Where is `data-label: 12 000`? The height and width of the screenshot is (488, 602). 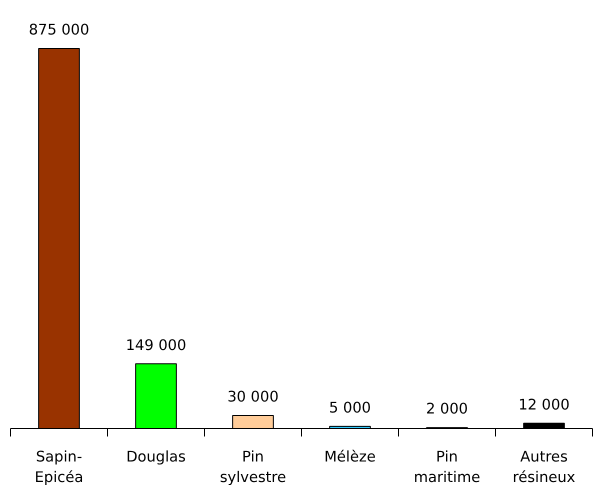
data-label: 12 000 is located at coordinates (544, 405).